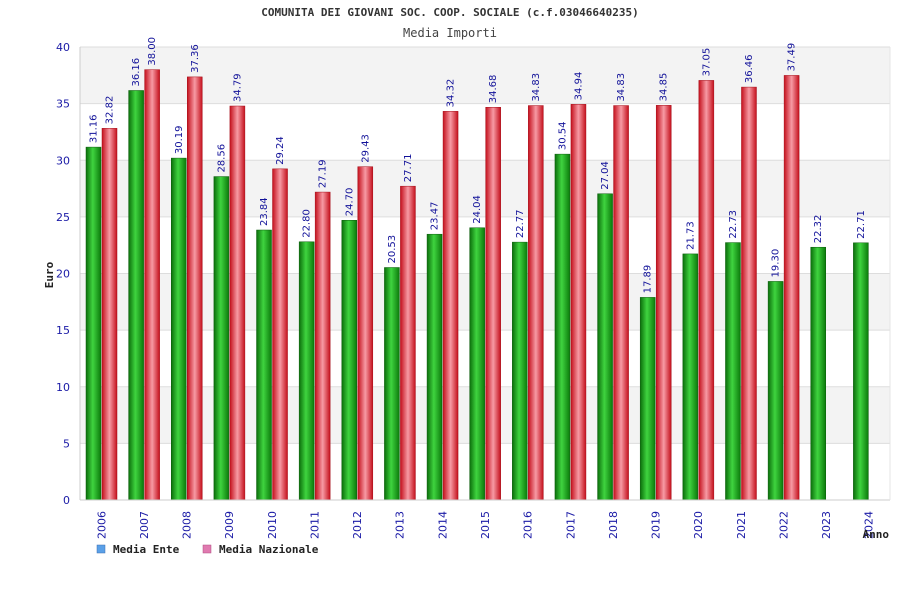  I want to click on data-label-media-ente: 19.30, so click(776, 263).